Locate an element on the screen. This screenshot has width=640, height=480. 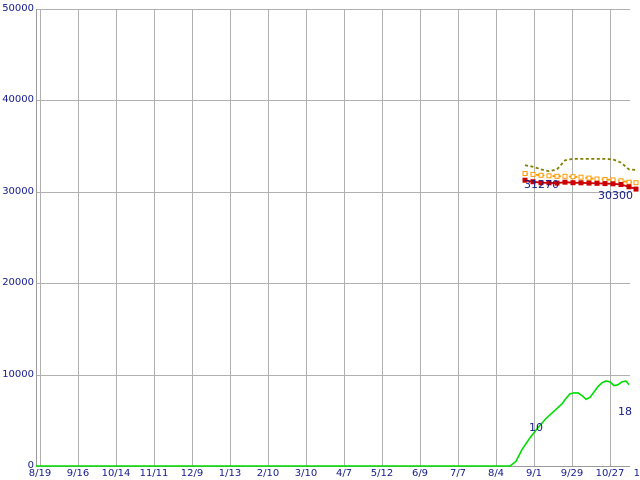
y-axis-tick-label: 0 is located at coordinates (30, 465).